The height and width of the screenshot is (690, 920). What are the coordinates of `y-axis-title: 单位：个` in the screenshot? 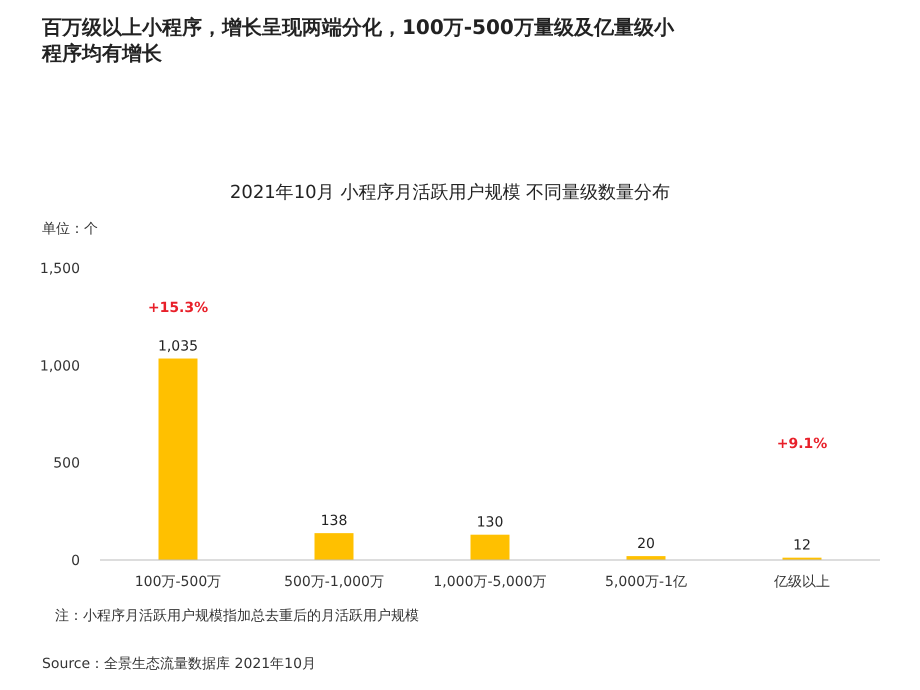 It's located at (70, 229).